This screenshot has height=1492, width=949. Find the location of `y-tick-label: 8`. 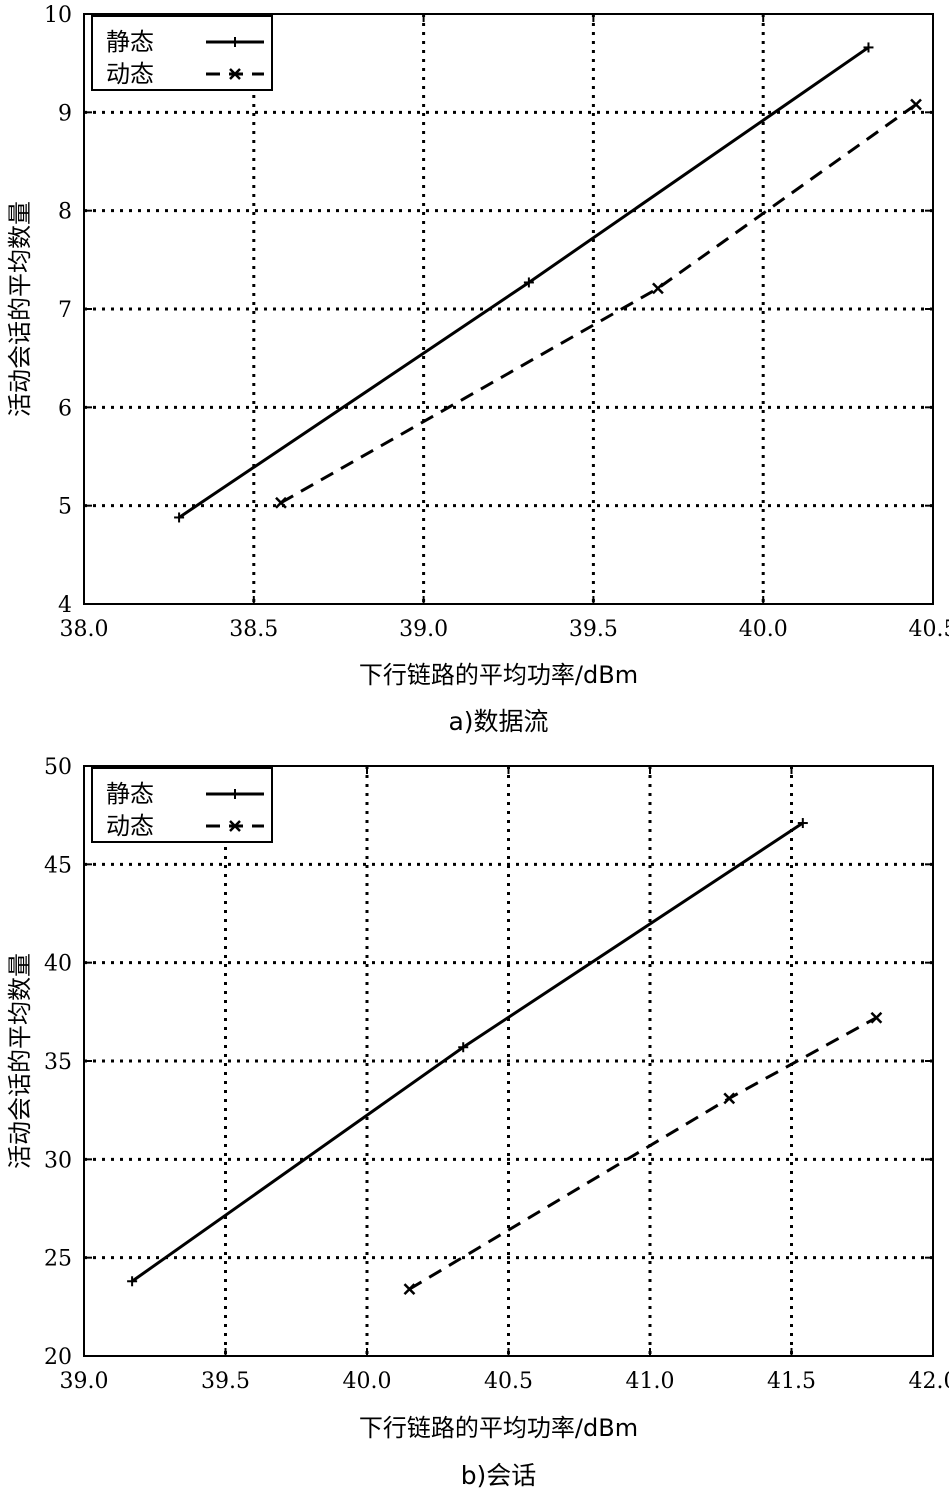

y-tick-label: 8 is located at coordinates (65, 212).